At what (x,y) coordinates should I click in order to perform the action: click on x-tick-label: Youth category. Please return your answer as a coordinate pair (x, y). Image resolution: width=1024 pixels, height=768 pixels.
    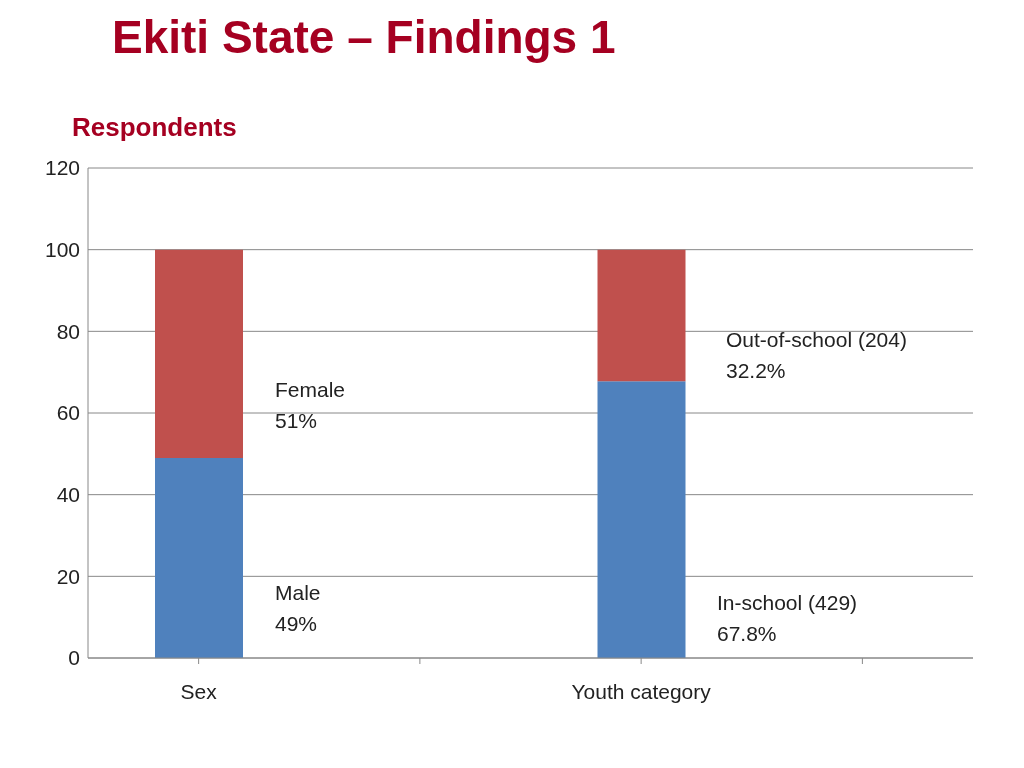
    Looking at the image, I should click on (641, 691).